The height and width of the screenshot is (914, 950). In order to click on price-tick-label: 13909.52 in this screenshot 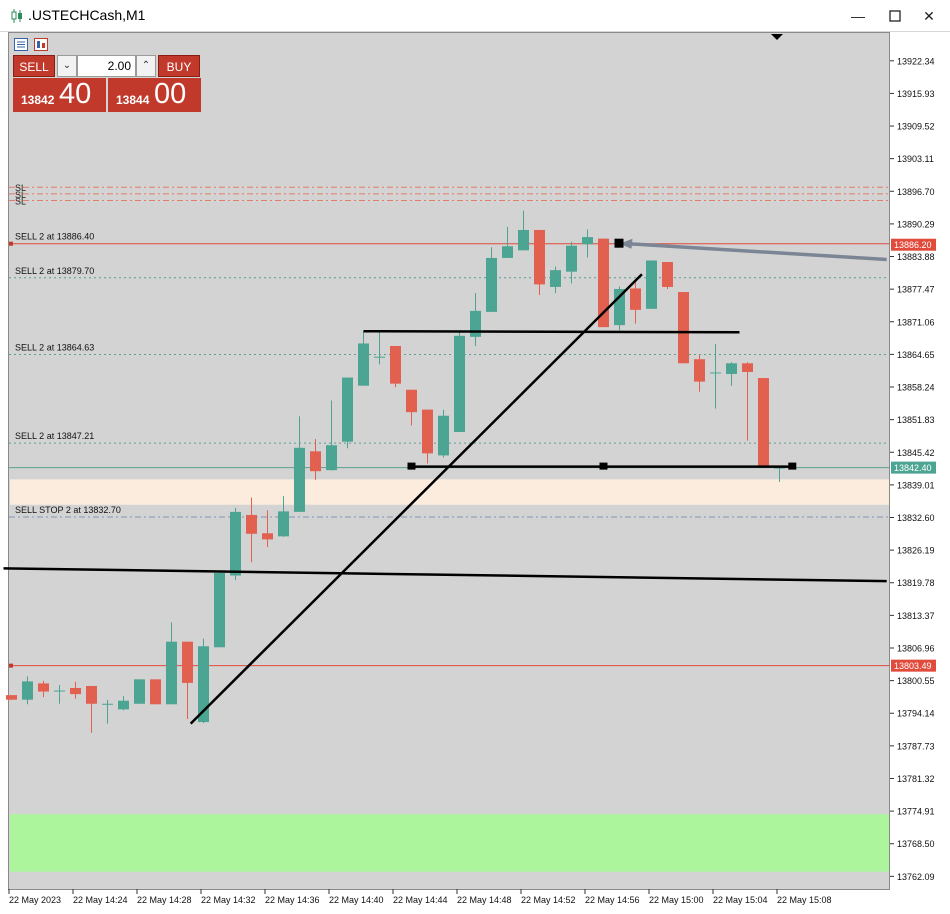, I will do `click(916, 127)`.